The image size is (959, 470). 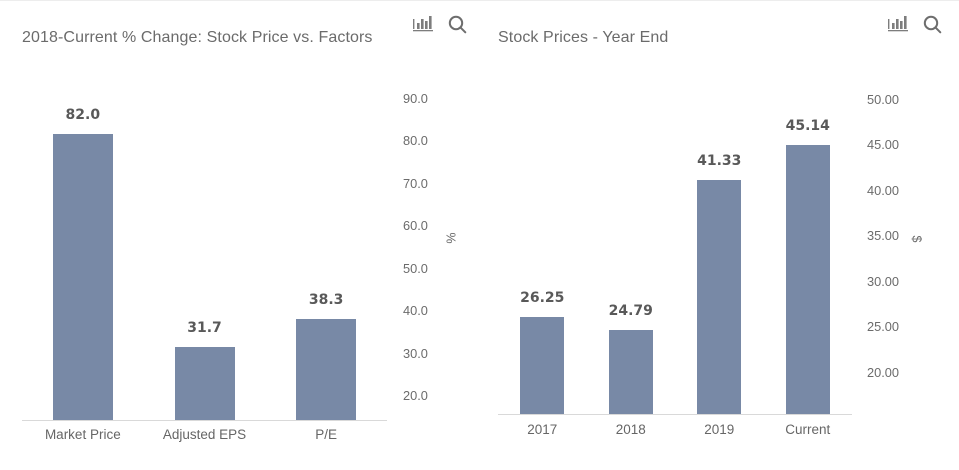 I want to click on y-axis-unit: $, so click(x=916, y=239).